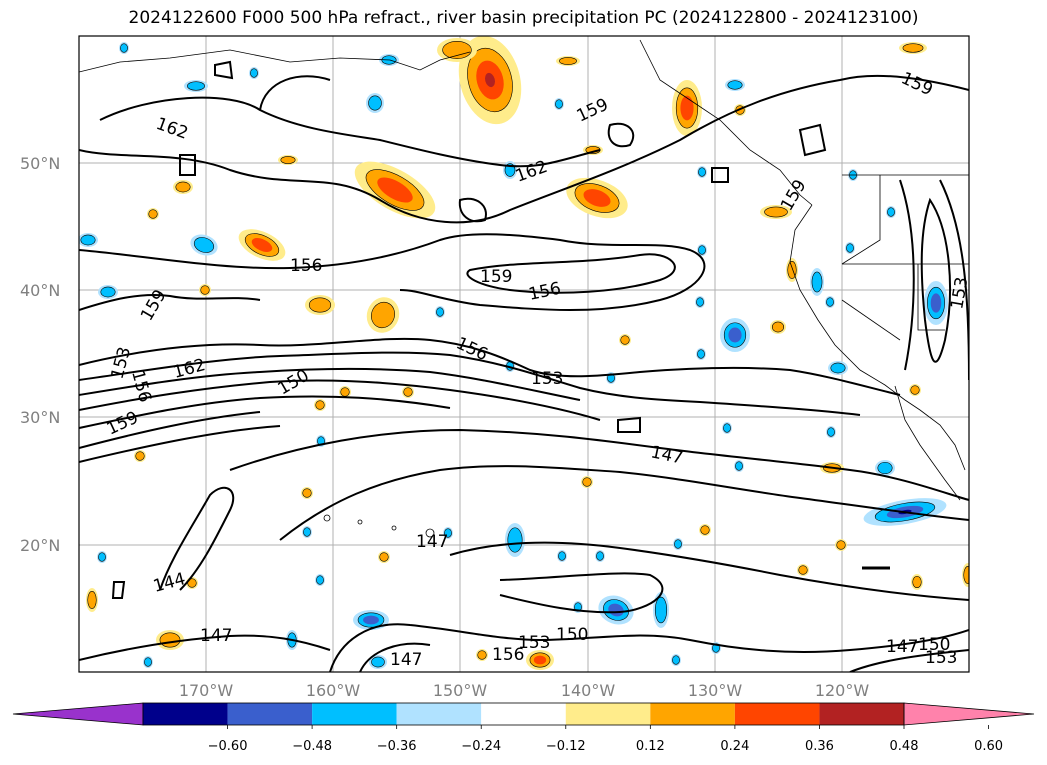  What do you see at coordinates (842, 690) in the screenshot?
I see `lon-label: 120°W` at bounding box center [842, 690].